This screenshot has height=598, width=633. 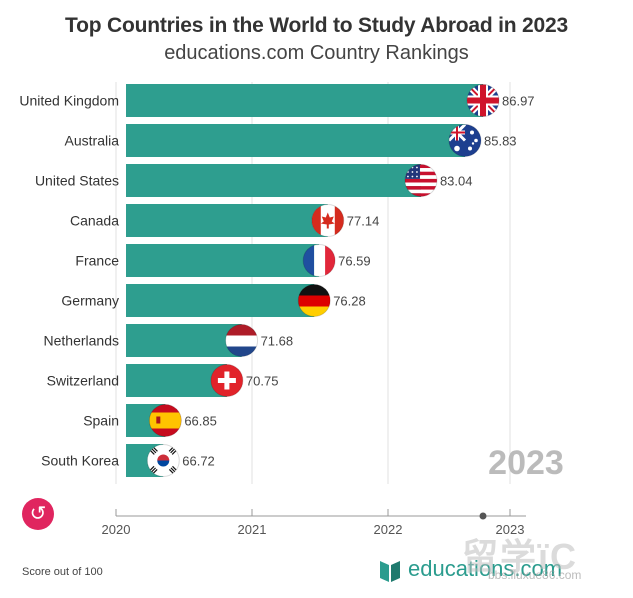 What do you see at coordinates (92, 141) in the screenshot?
I see `category-label: Australia` at bounding box center [92, 141].